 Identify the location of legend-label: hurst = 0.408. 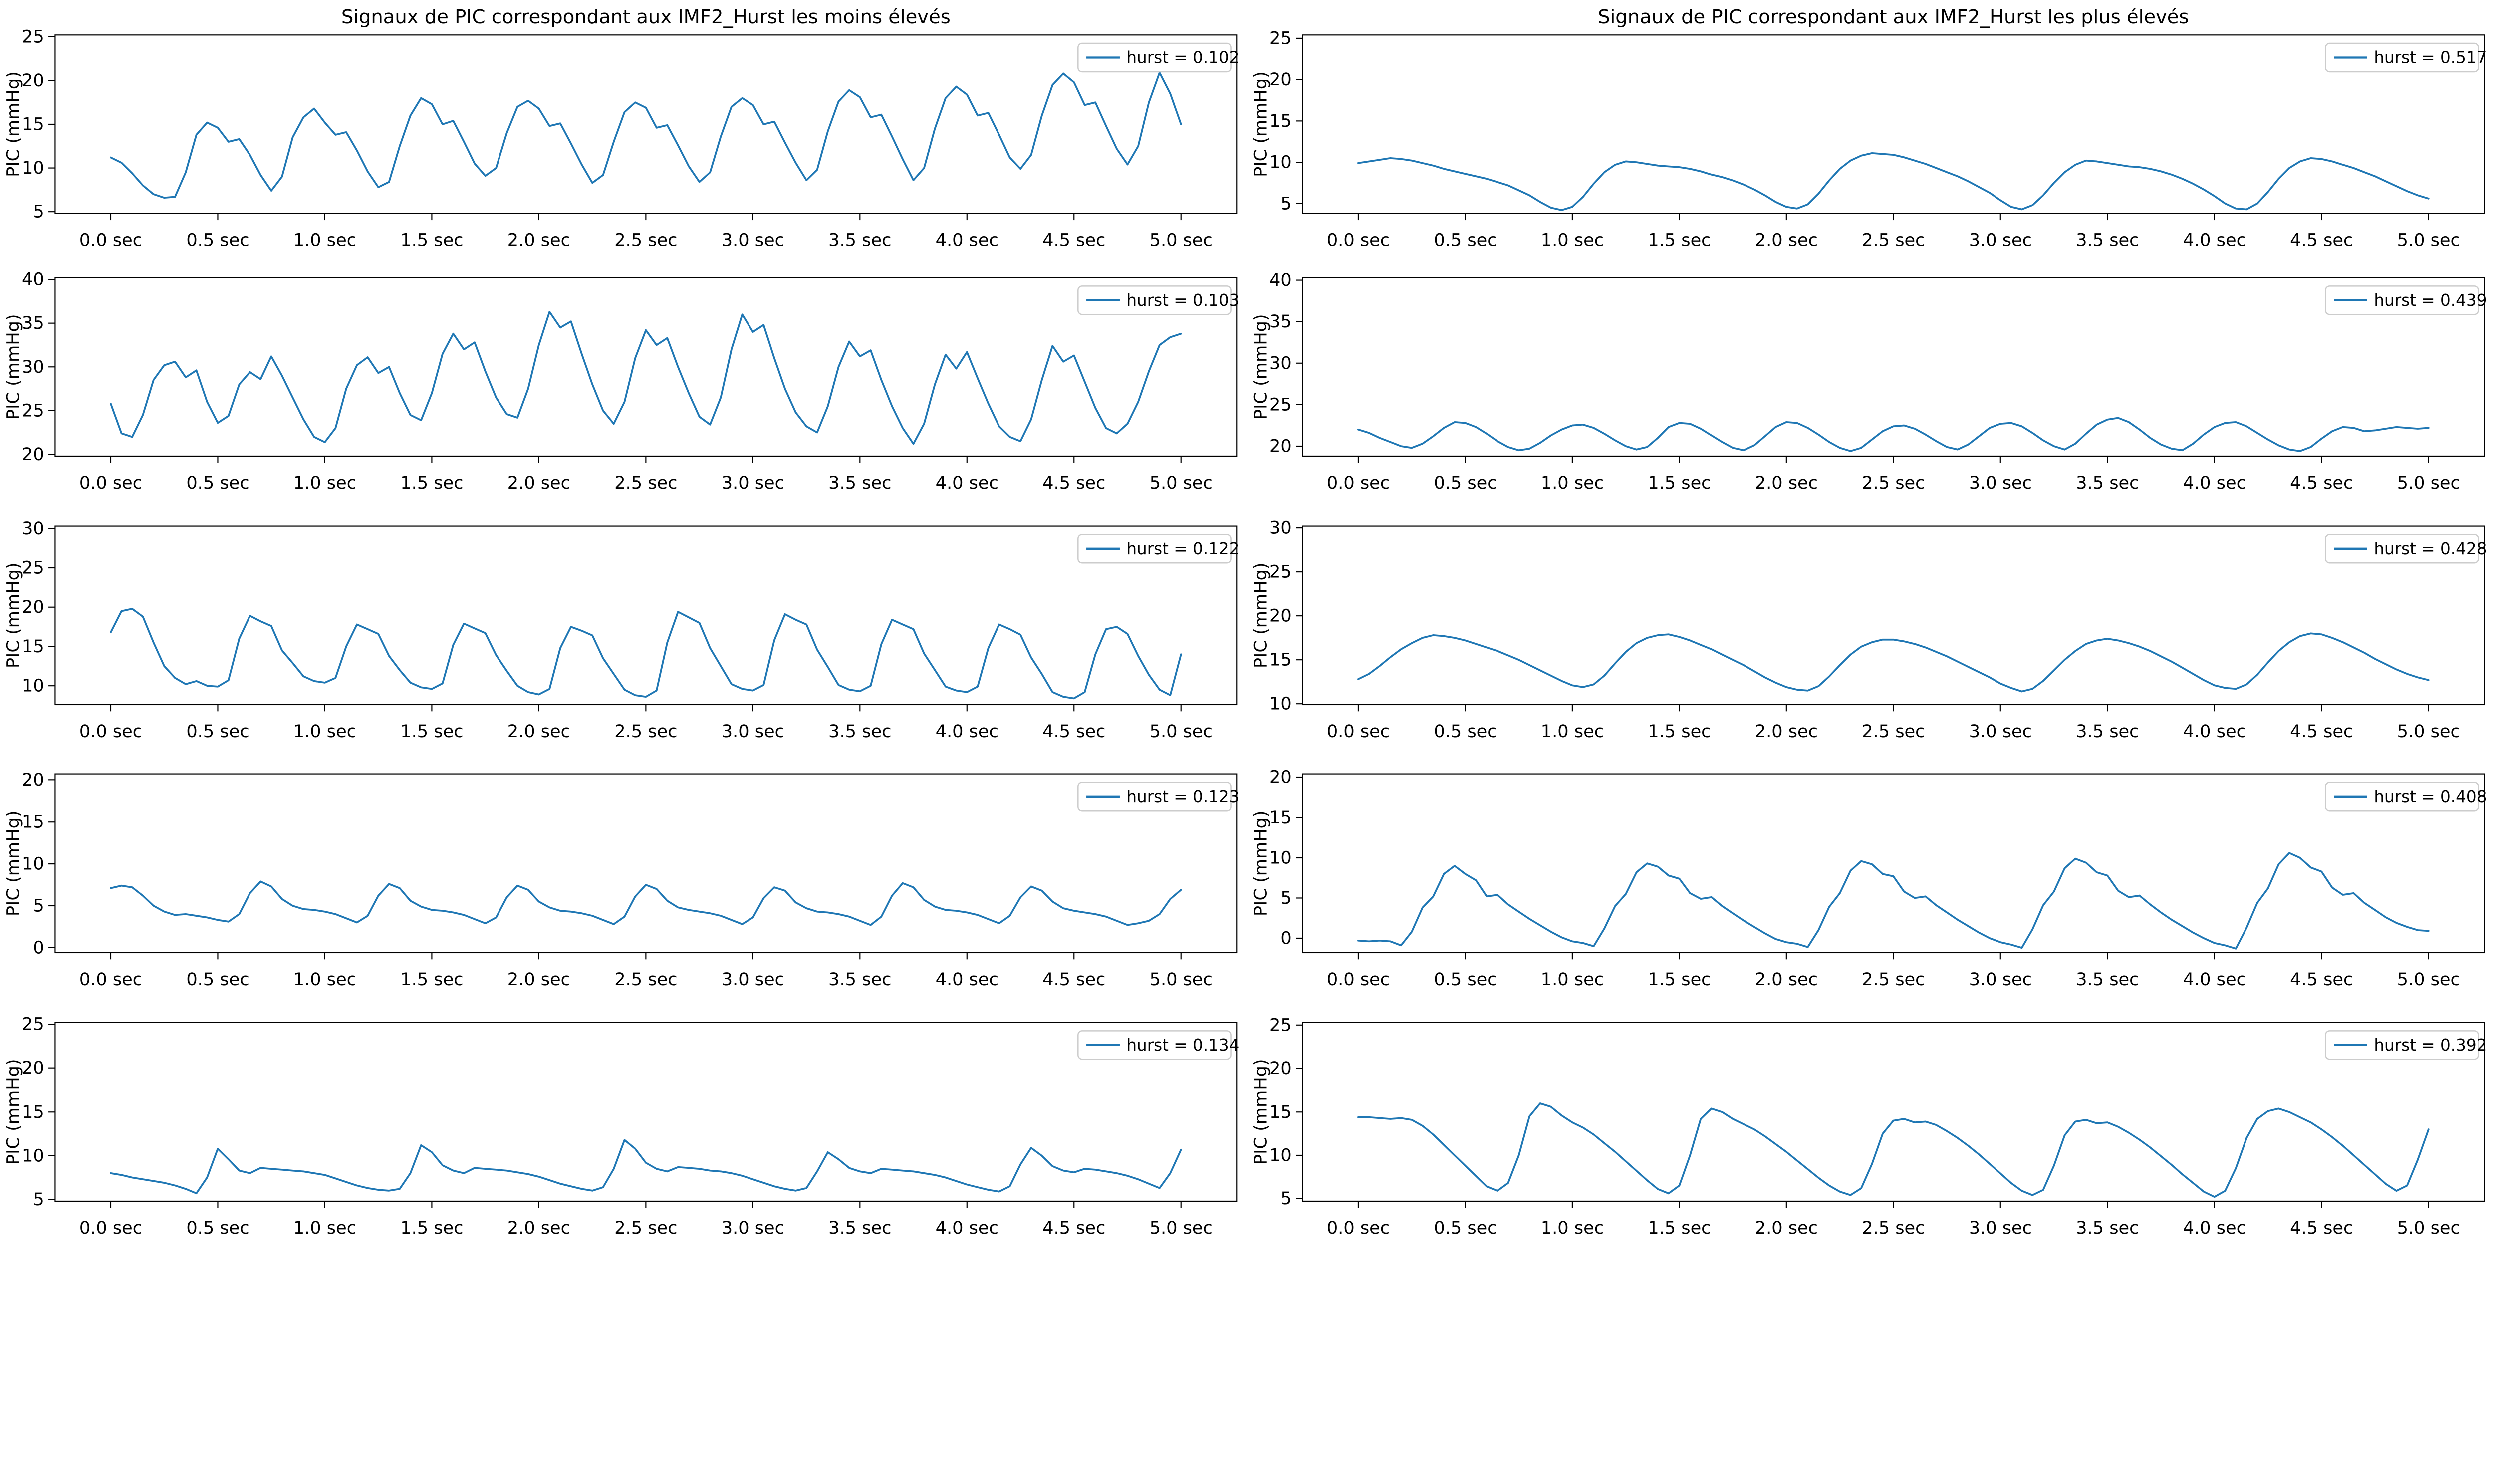
(2430, 796).